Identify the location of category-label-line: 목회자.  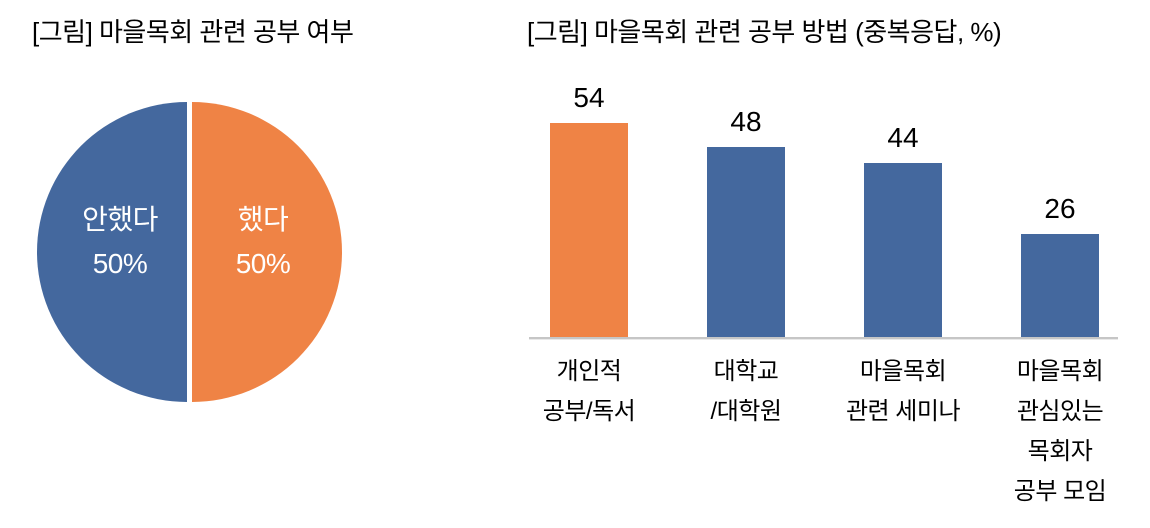
(1060, 451).